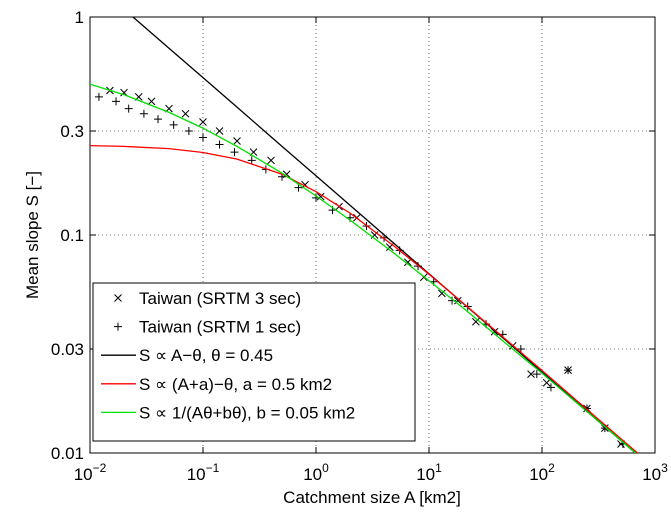 The height and width of the screenshot is (520, 671). What do you see at coordinates (67, 453) in the screenshot?
I see `y-tick-label: 0.01` at bounding box center [67, 453].